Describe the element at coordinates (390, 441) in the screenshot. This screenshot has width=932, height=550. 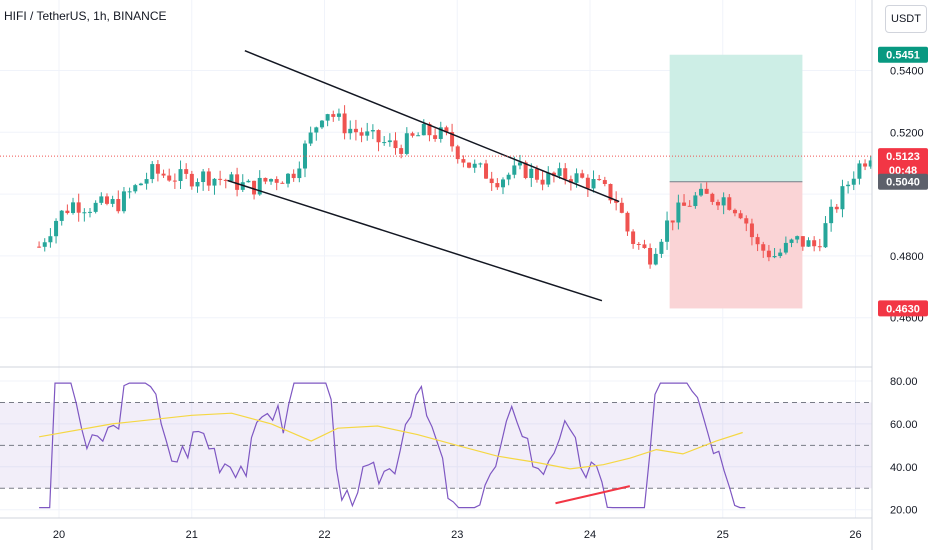
I see `rsi-ma-line` at that location.